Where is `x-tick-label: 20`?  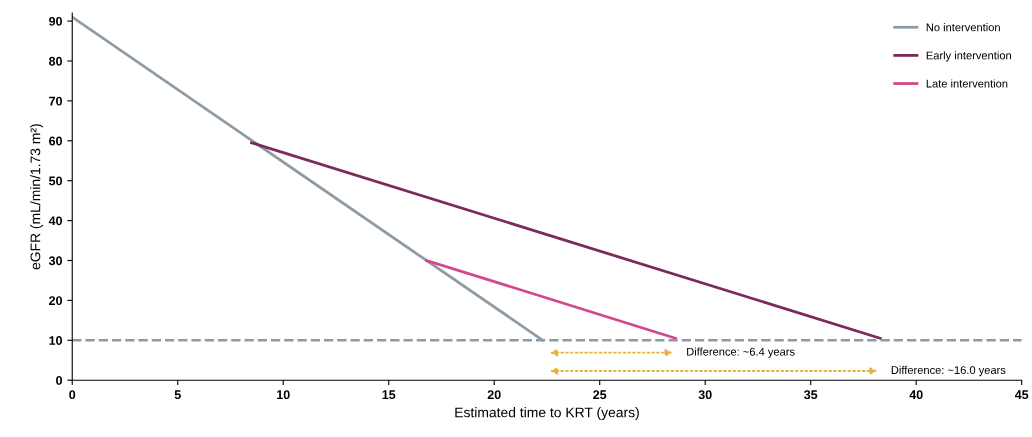 x-tick-label: 20 is located at coordinates (494, 395).